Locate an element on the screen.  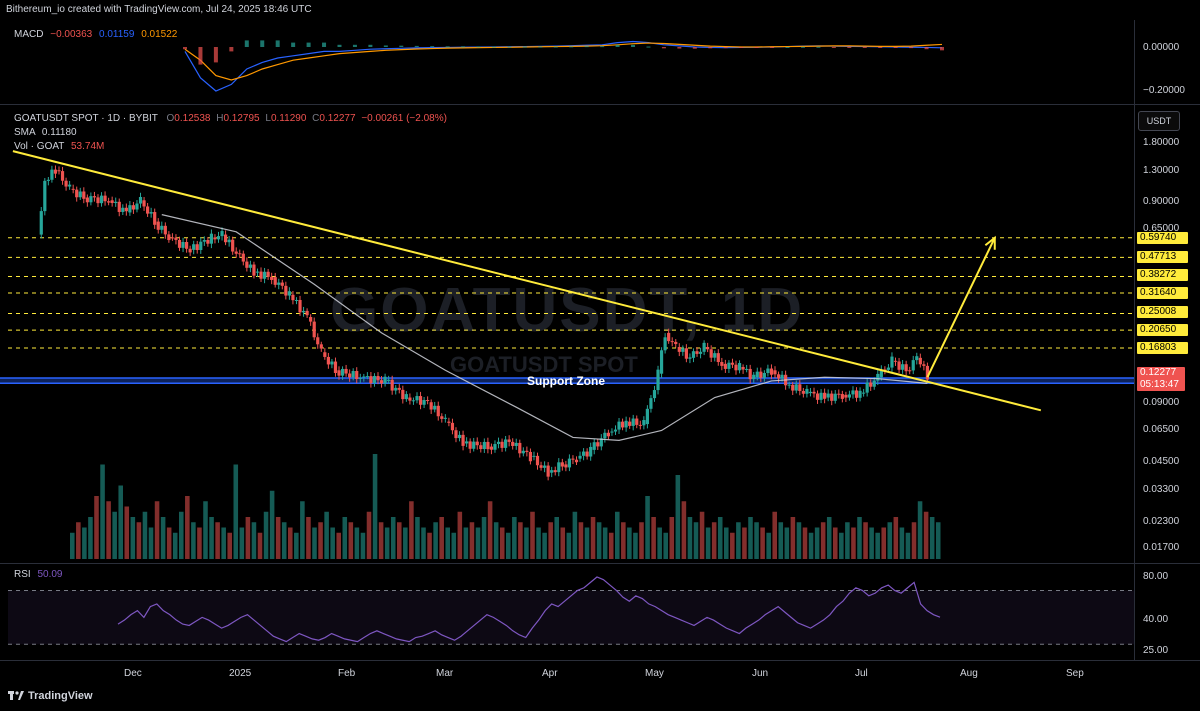
sma-legend: SMA 0.11180 is located at coordinates (45, 132).